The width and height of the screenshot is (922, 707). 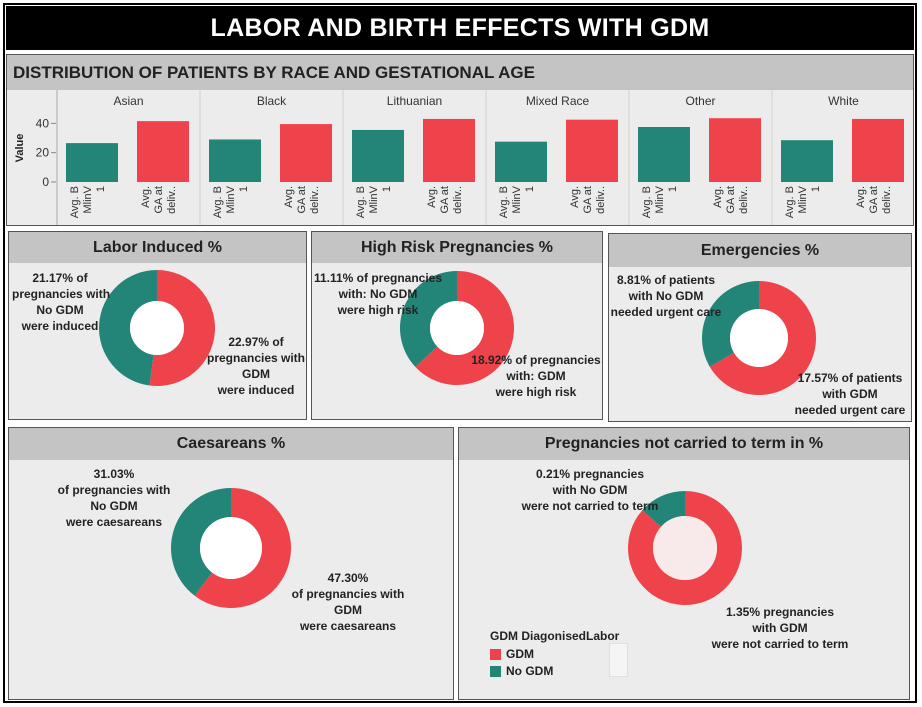 What do you see at coordinates (414, 101) in the screenshot?
I see `group-label: Lithuanian` at bounding box center [414, 101].